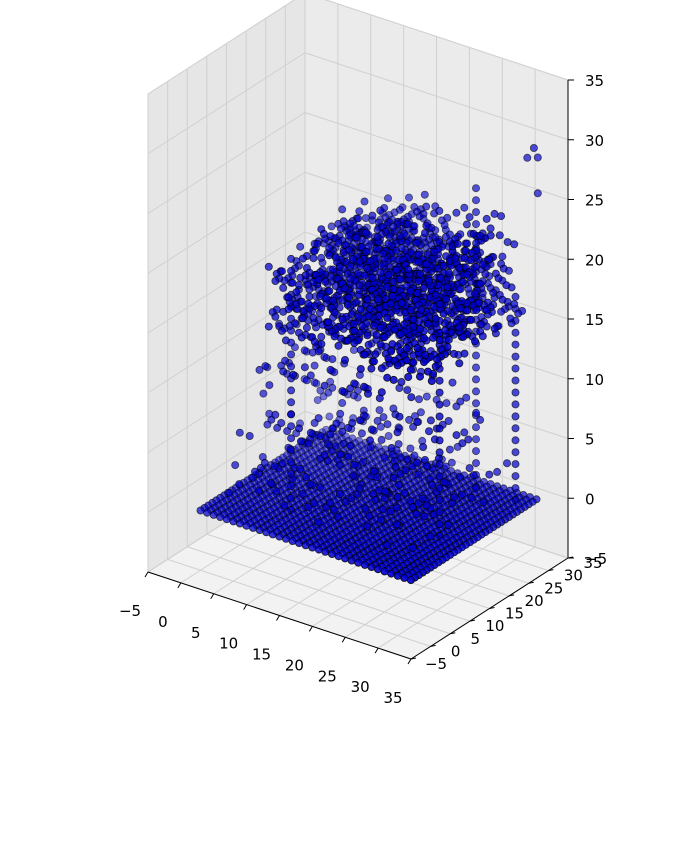 The width and height of the screenshot is (687, 862). What do you see at coordinates (512, 595) in the screenshot?
I see `y-tick` at bounding box center [512, 595].